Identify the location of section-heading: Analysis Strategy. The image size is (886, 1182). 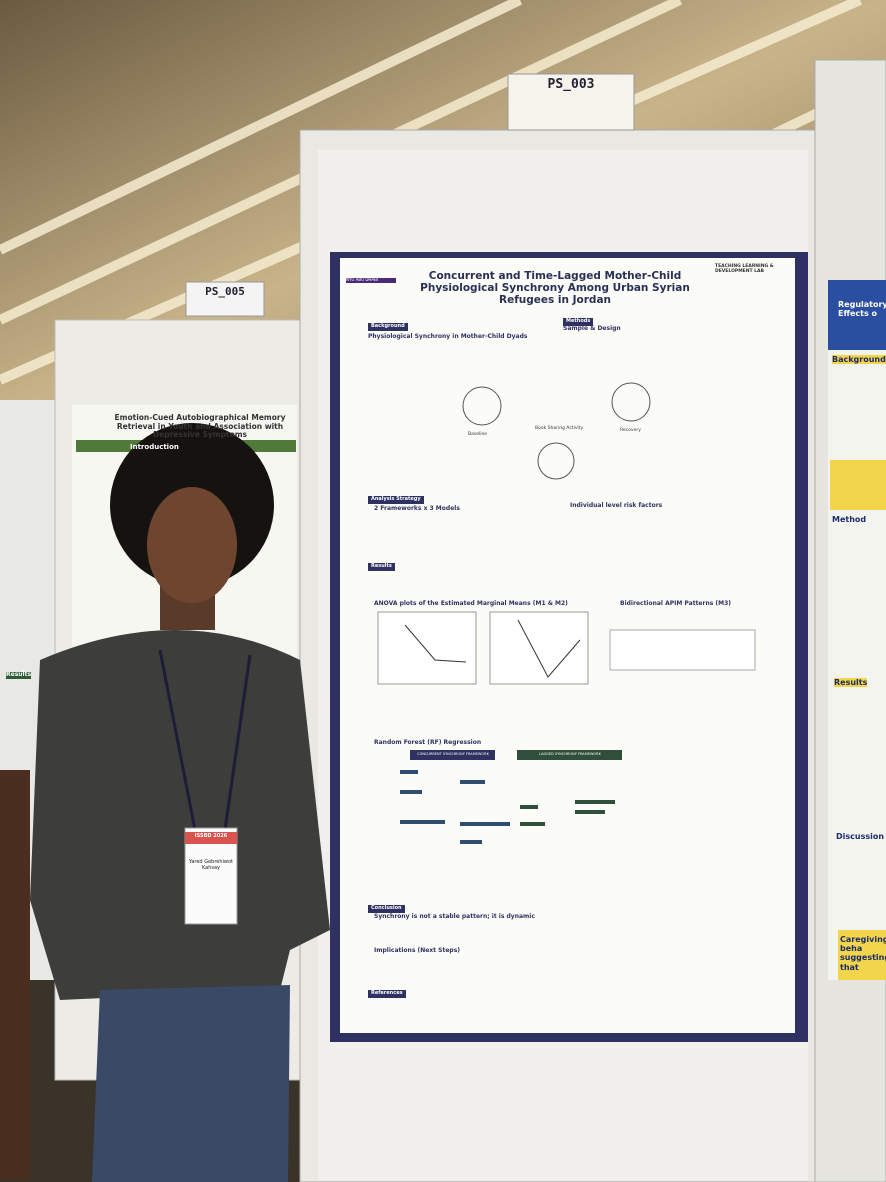
(396, 500).